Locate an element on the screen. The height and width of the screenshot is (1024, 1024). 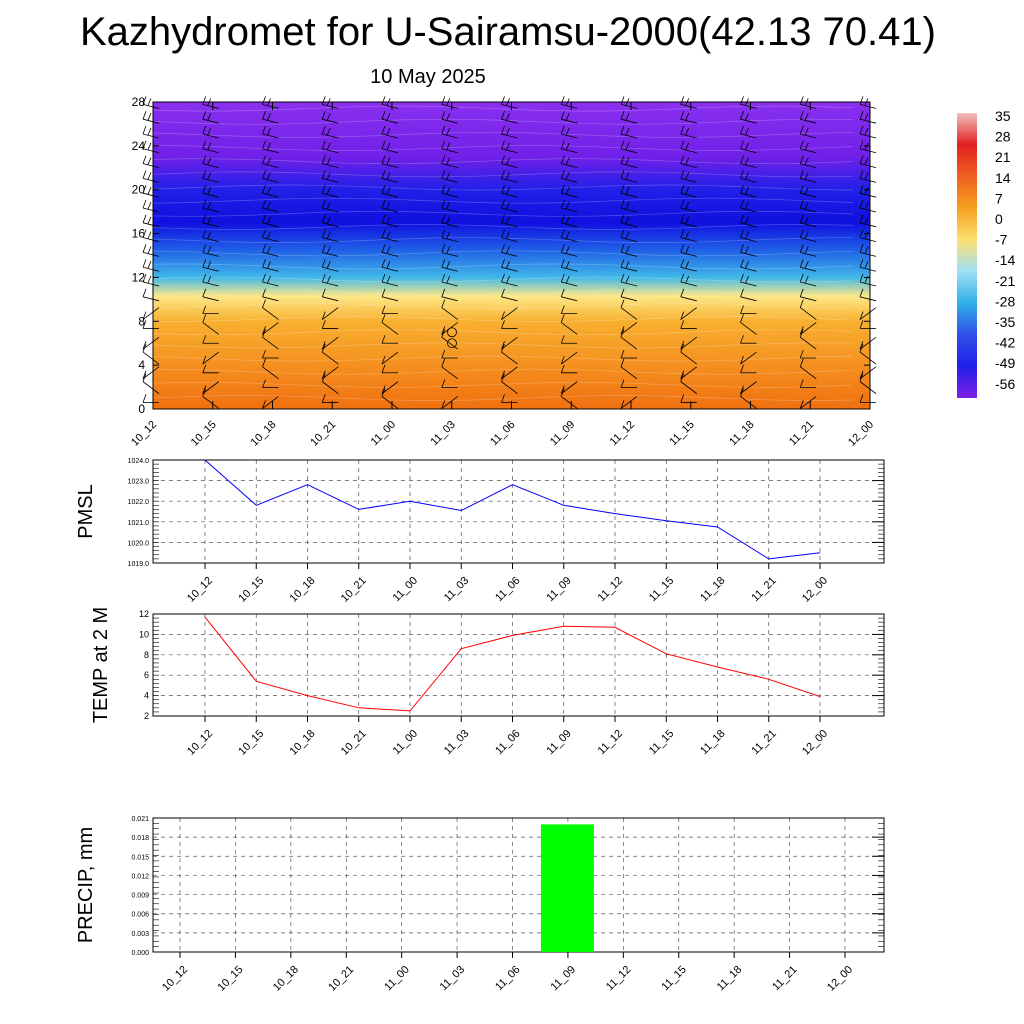
colorbar-label: -49 is located at coordinates (1005, 363).